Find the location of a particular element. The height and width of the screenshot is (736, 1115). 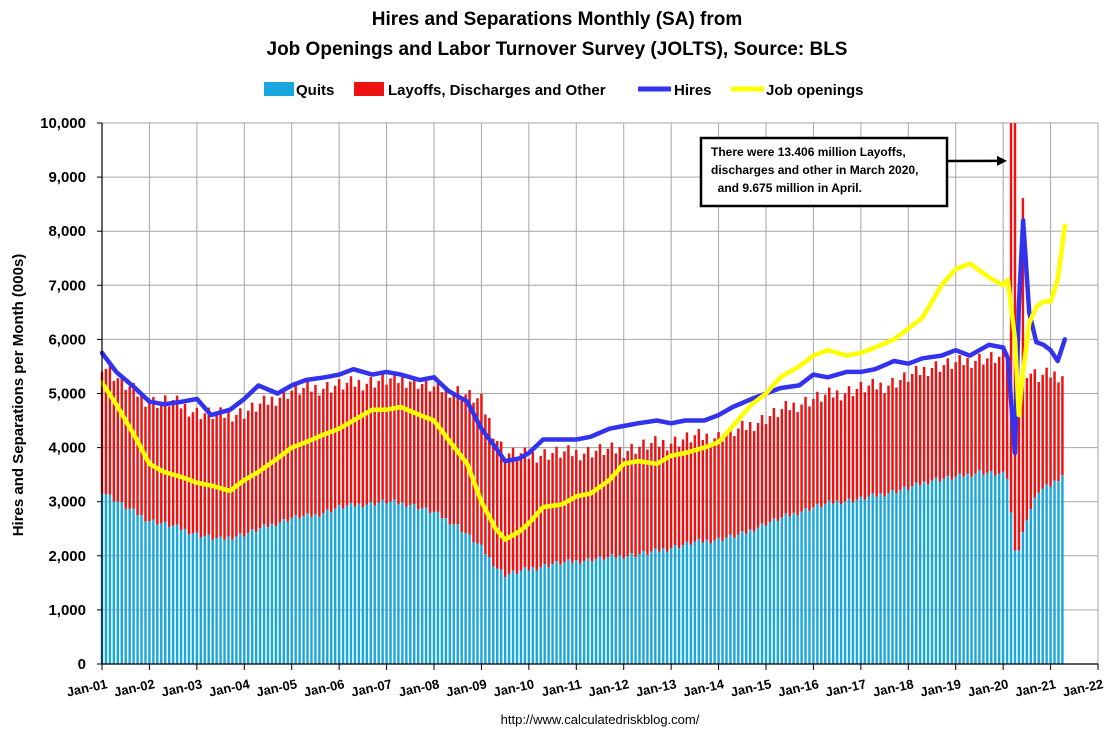

y-axis-title: Hires and Separations per Month (000s) is located at coordinates (18, 395).